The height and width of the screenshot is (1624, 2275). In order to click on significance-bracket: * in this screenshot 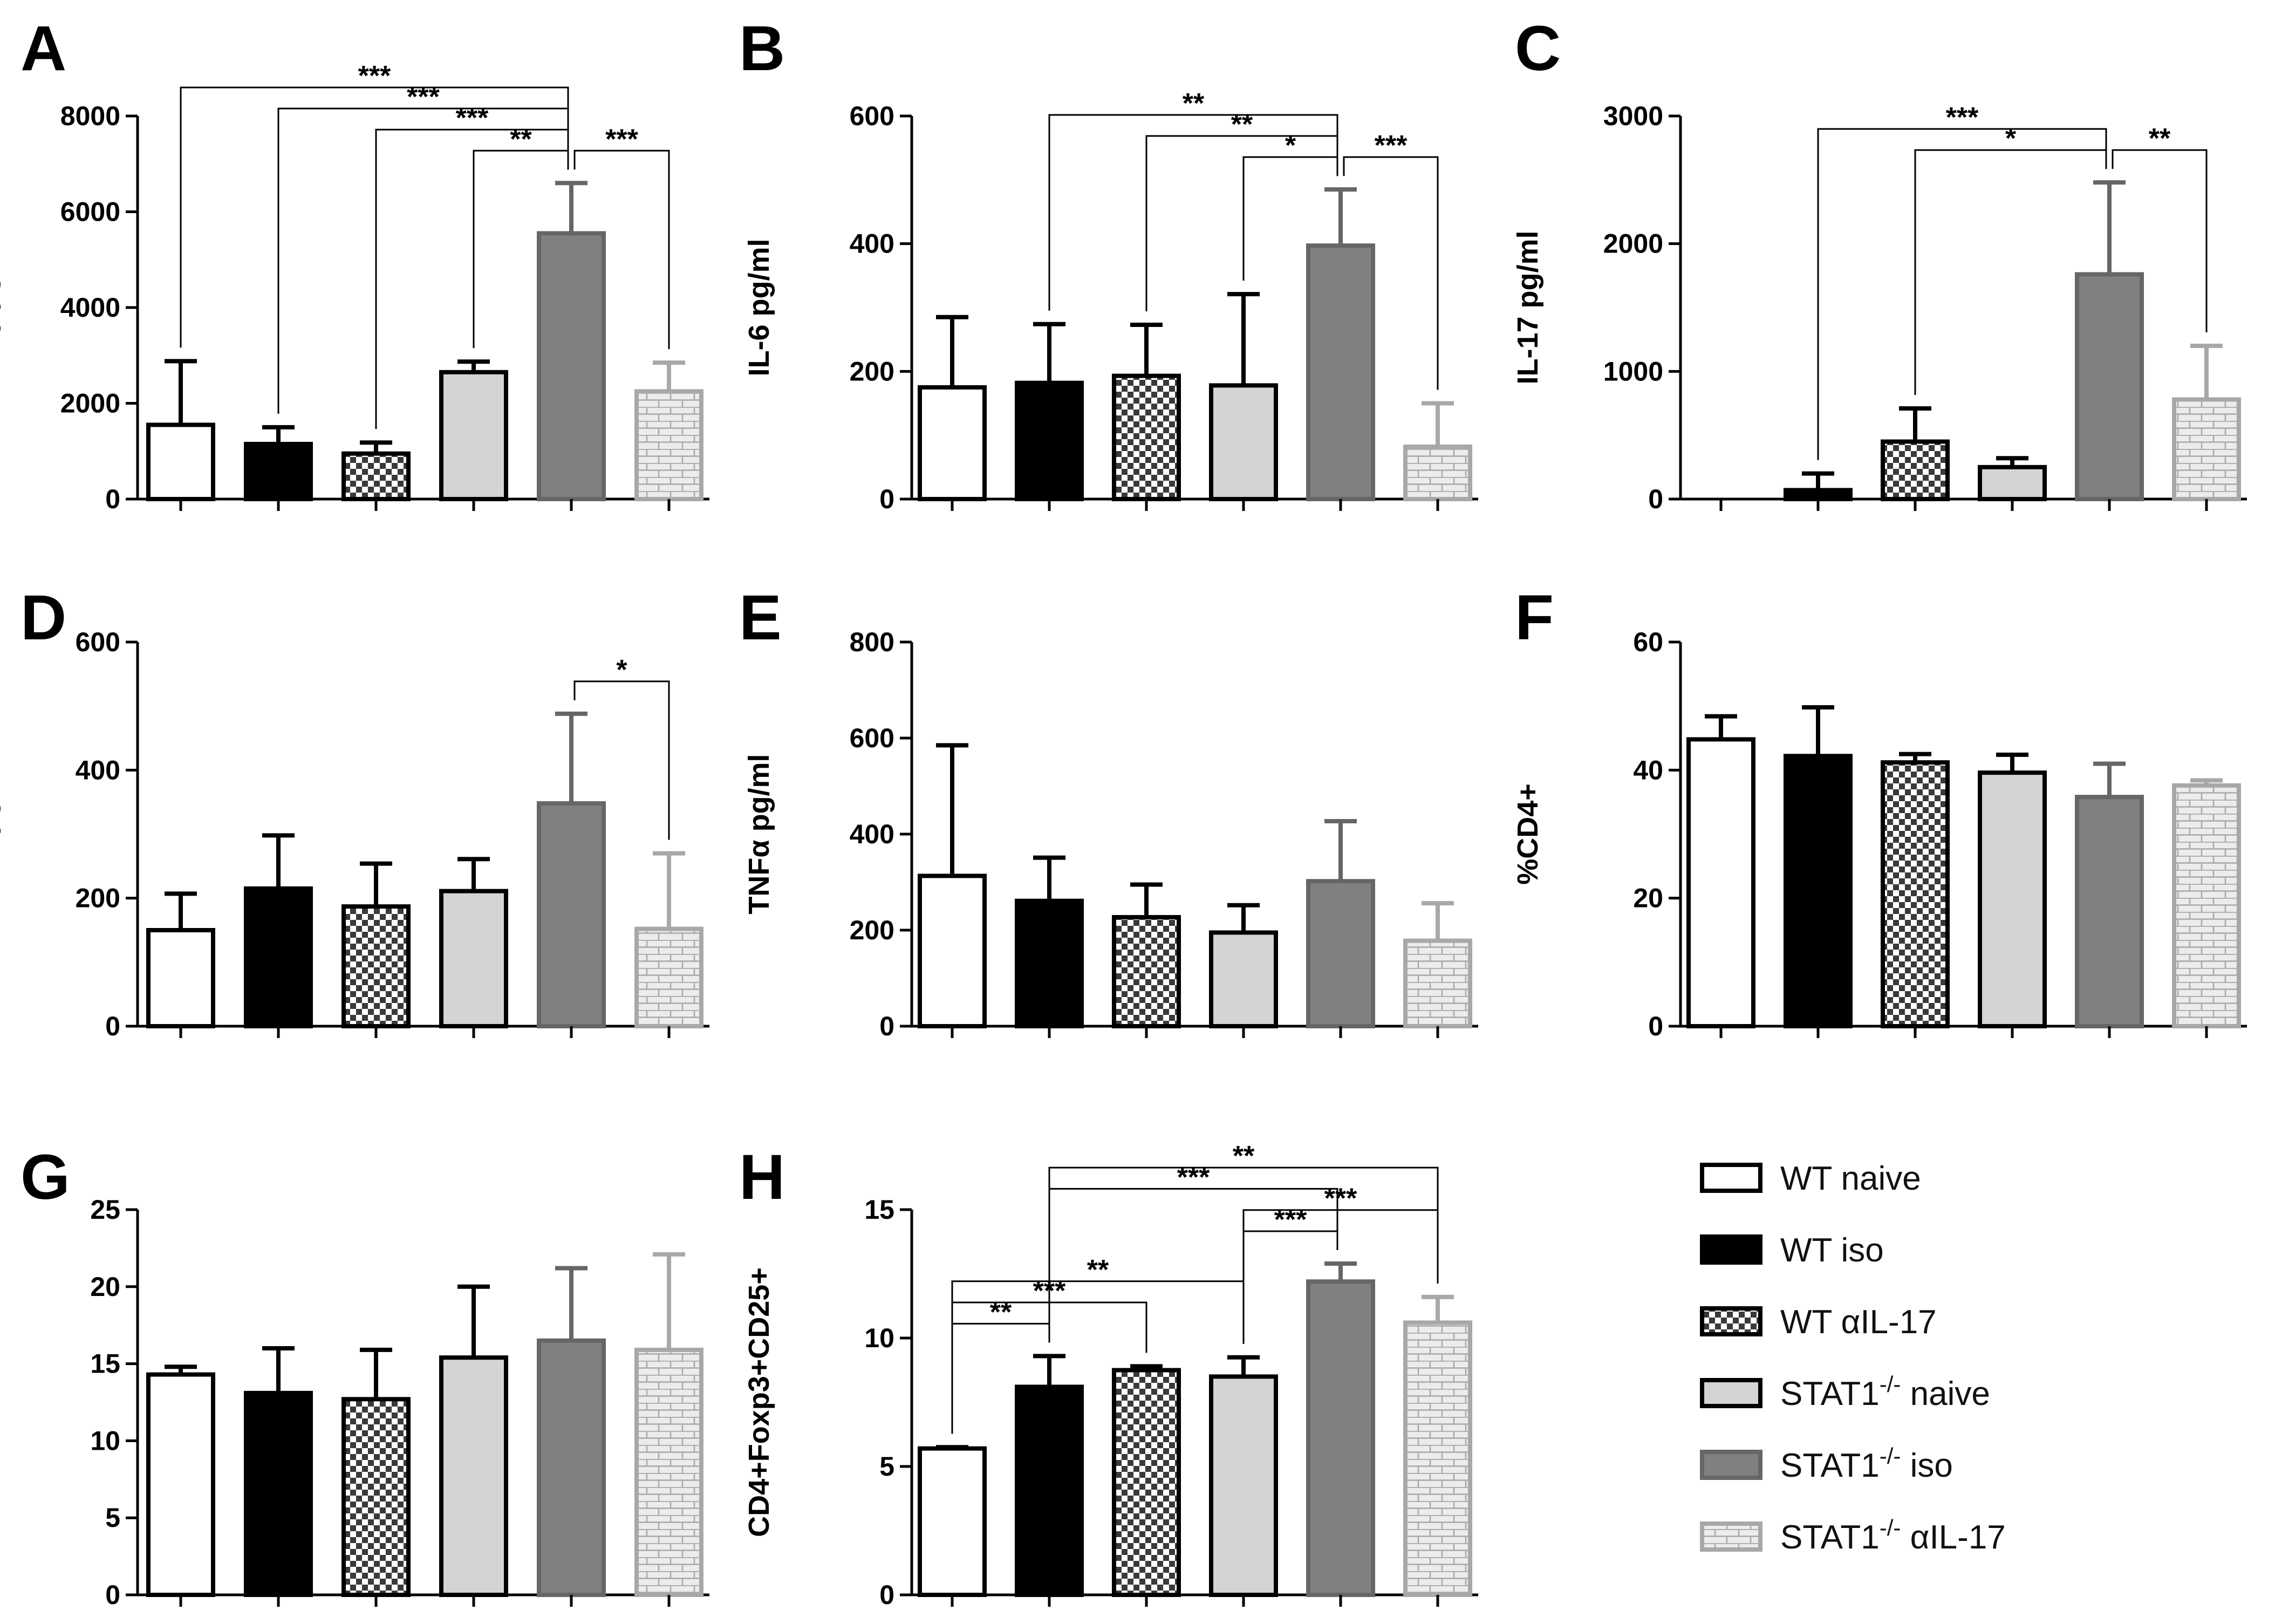, I will do `click(622, 747)`.